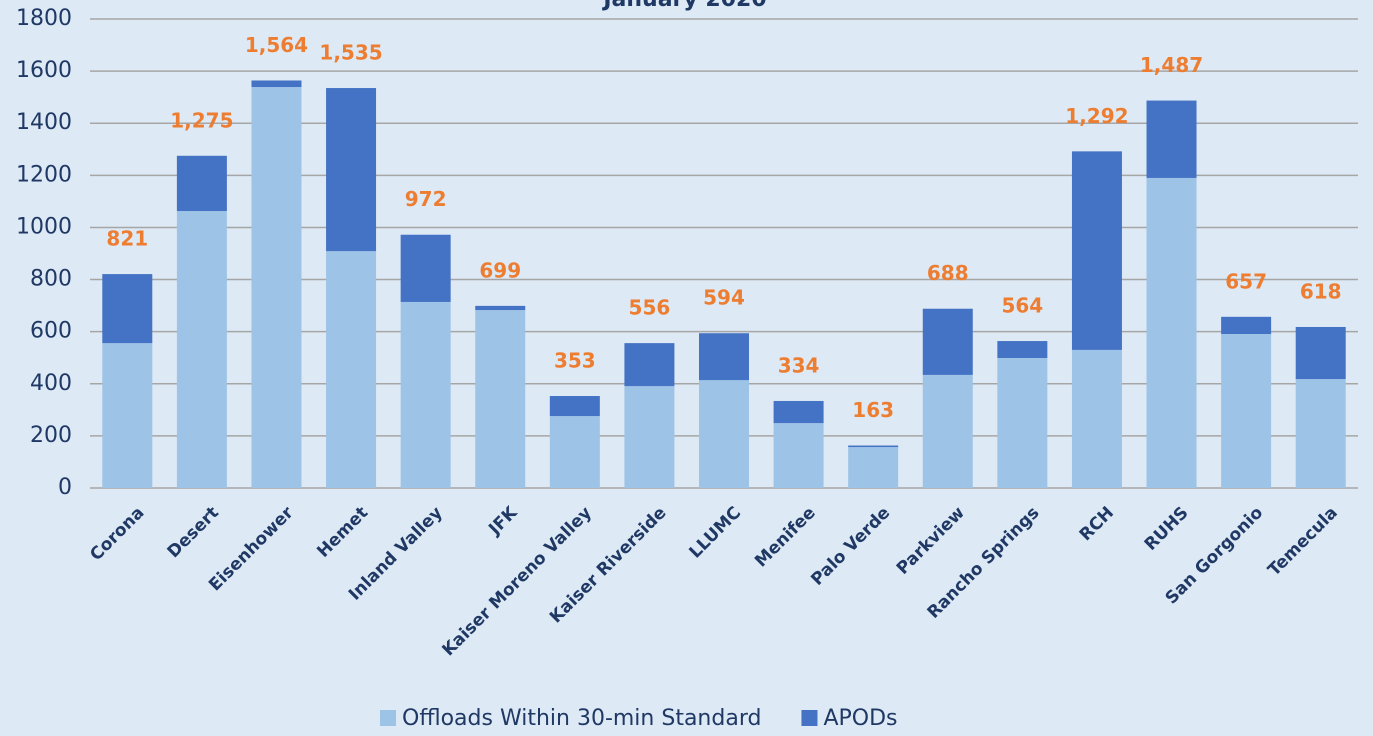  I want to click on total-label: 163, so click(873, 410).